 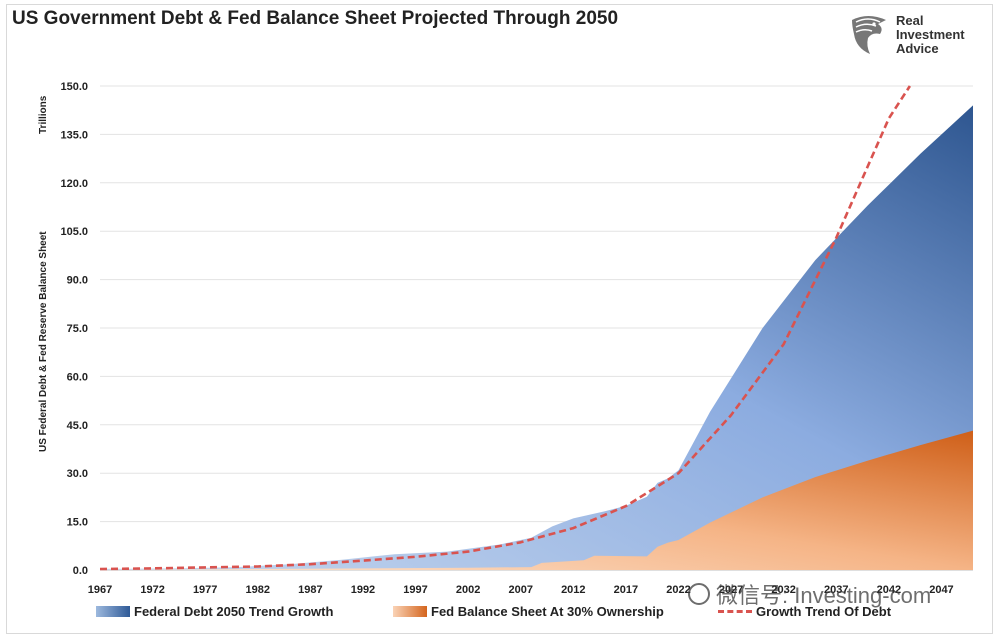 What do you see at coordinates (77, 474) in the screenshot?
I see `y-tick-label: 30.0` at bounding box center [77, 474].